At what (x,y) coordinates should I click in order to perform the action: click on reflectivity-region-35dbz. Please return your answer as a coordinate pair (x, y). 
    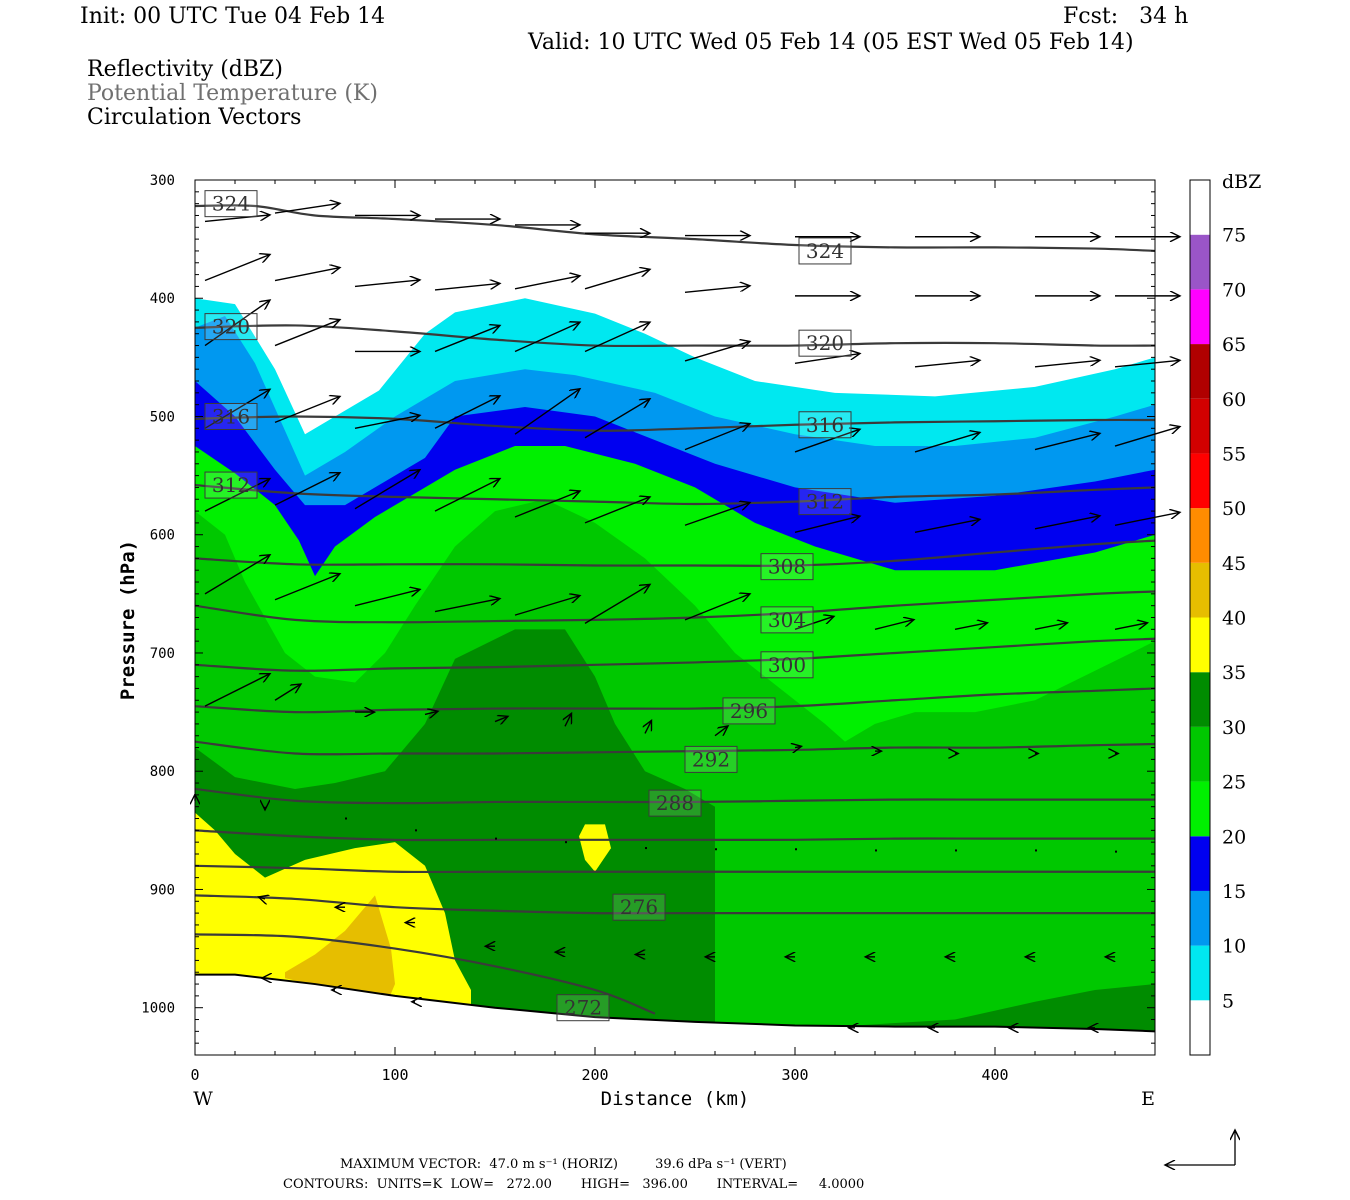
    Looking at the image, I should click on (595, 848).